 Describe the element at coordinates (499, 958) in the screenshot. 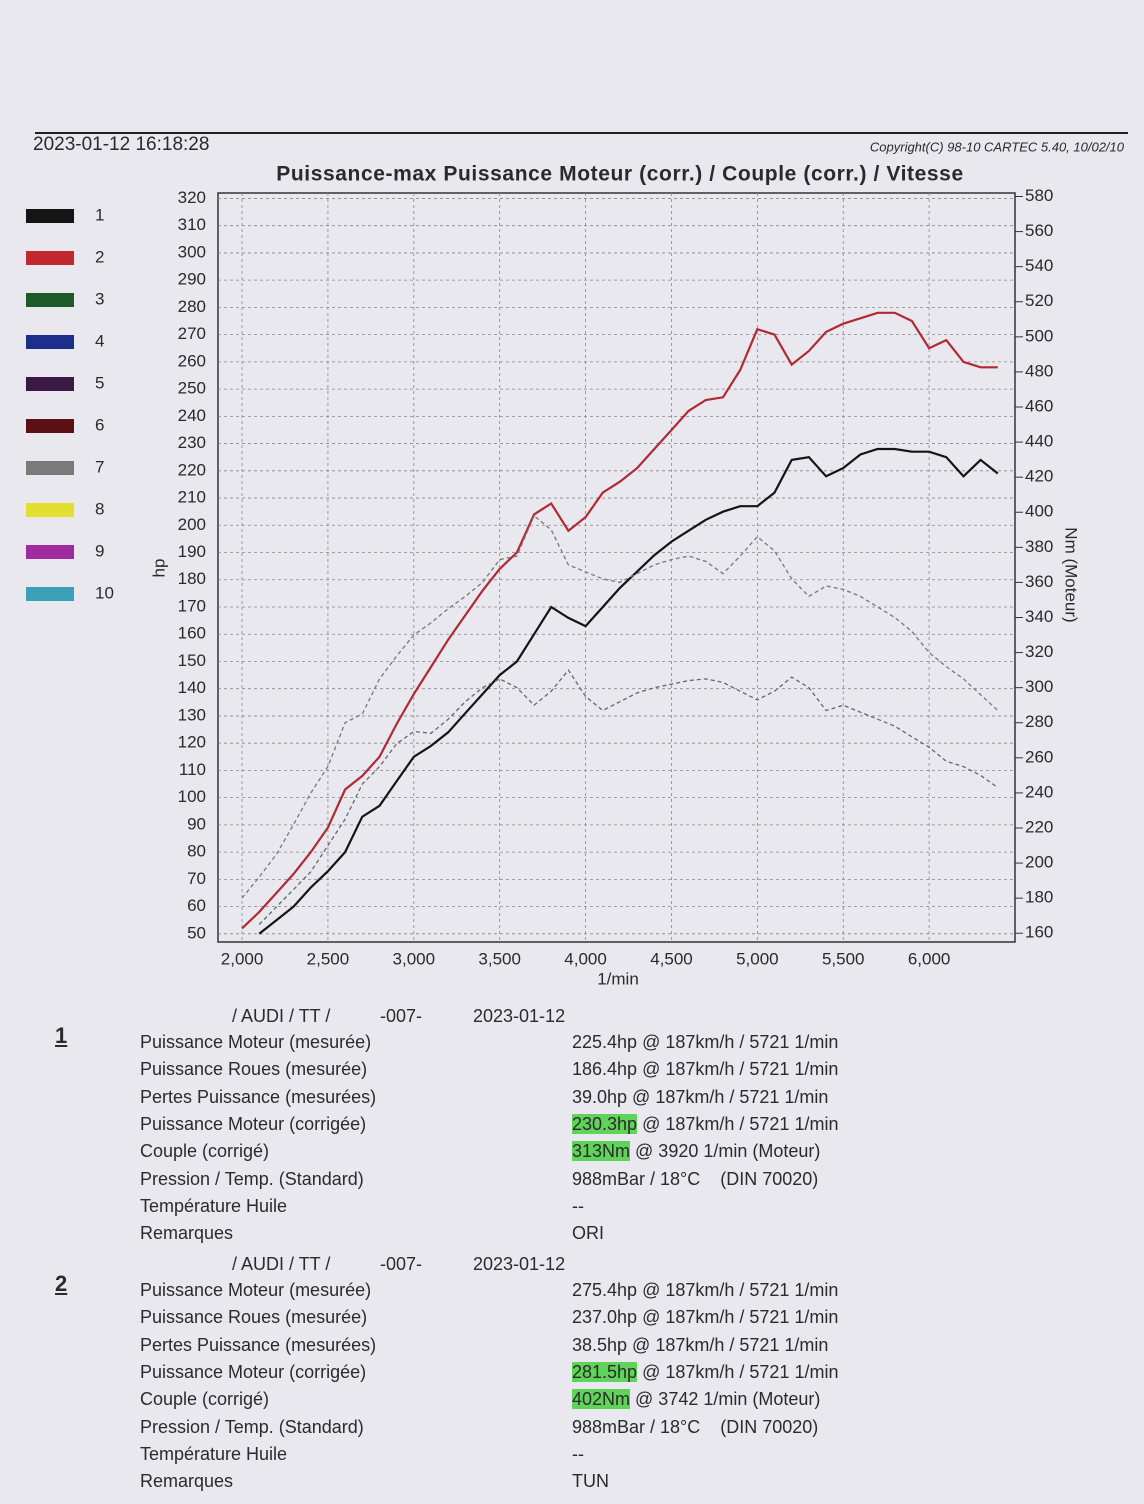

I see `x-tick-label: 3,500` at that location.